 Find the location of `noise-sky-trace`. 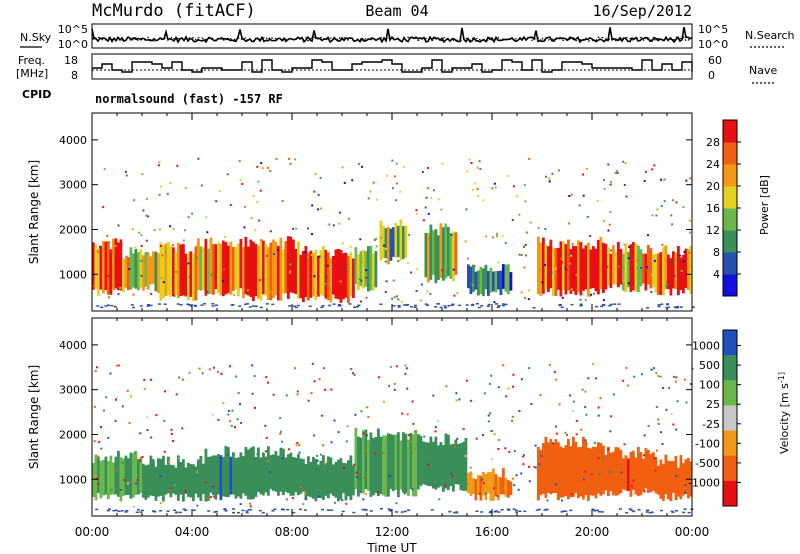

noise-sky-trace is located at coordinates (392, 35).